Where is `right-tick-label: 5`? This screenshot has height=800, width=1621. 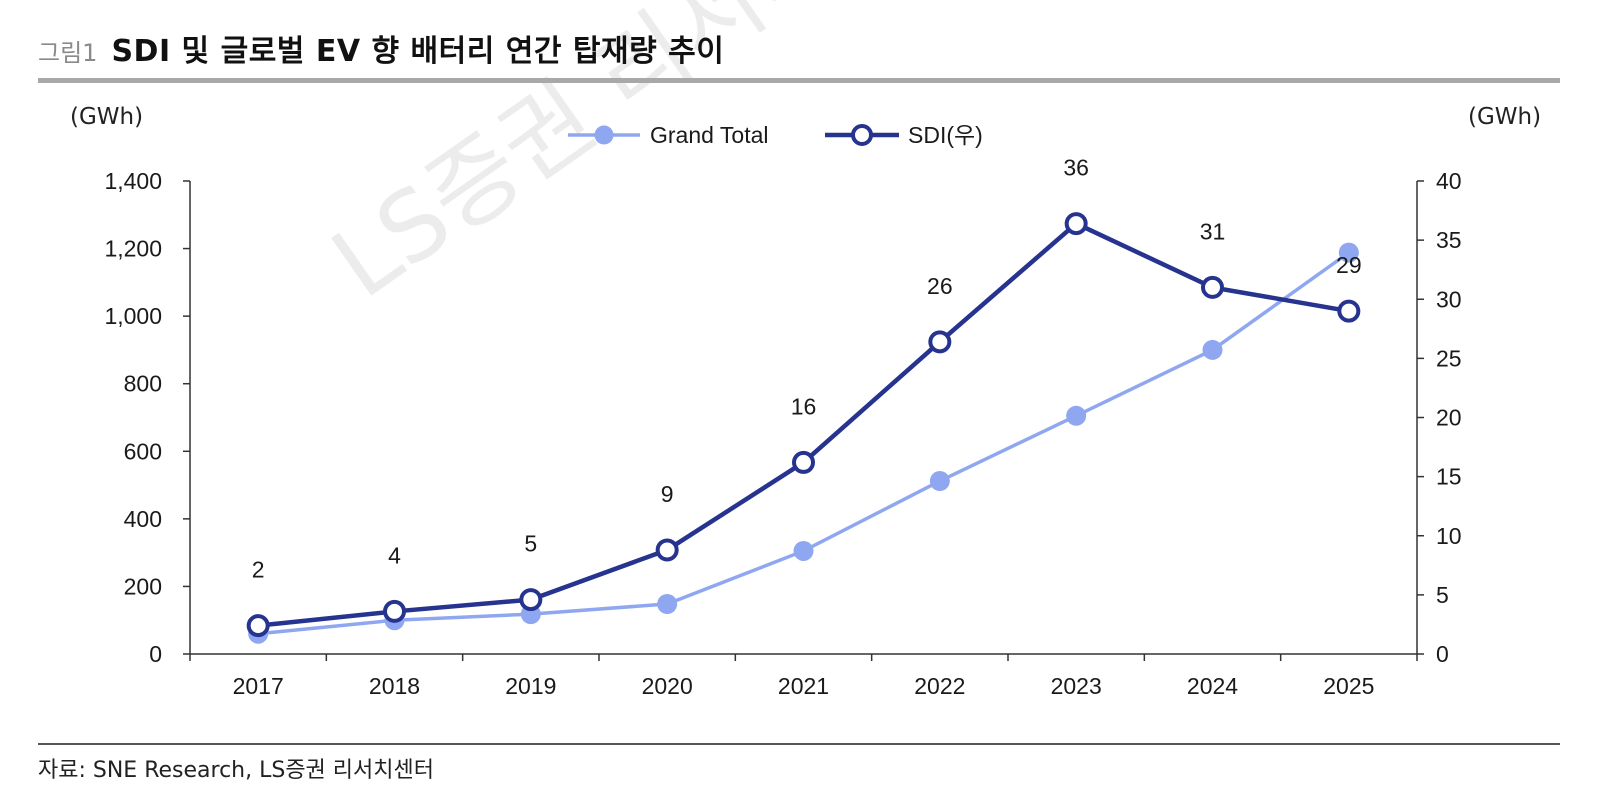 right-tick-label: 5 is located at coordinates (1442, 595).